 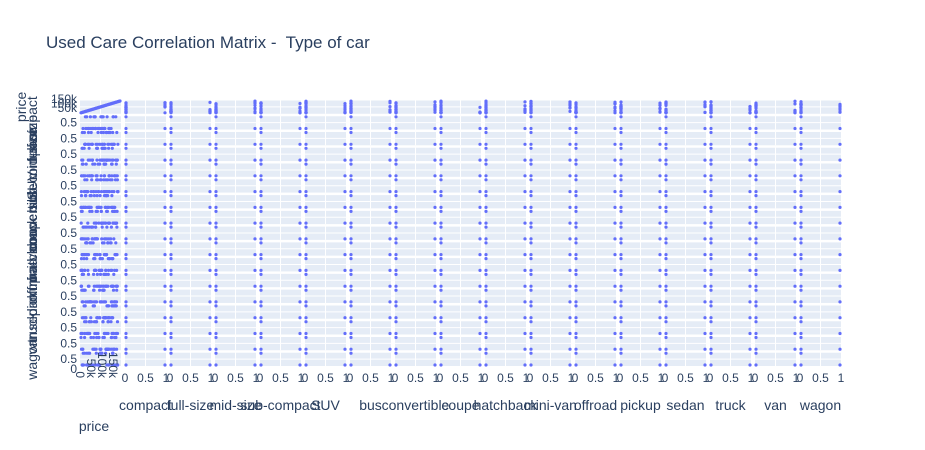 What do you see at coordinates (215, 378) in the screenshot?
I see `x-tick-label: 0` at bounding box center [215, 378].